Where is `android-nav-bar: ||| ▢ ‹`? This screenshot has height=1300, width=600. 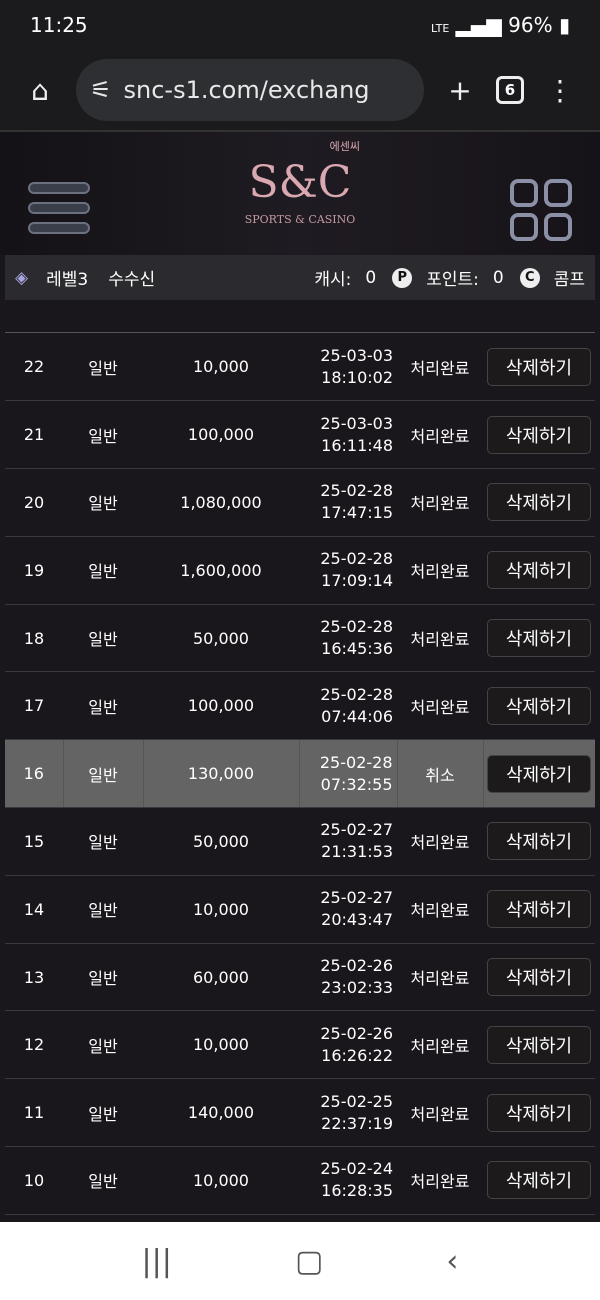 android-nav-bar: ||| ▢ ‹ is located at coordinates (300, 1261).